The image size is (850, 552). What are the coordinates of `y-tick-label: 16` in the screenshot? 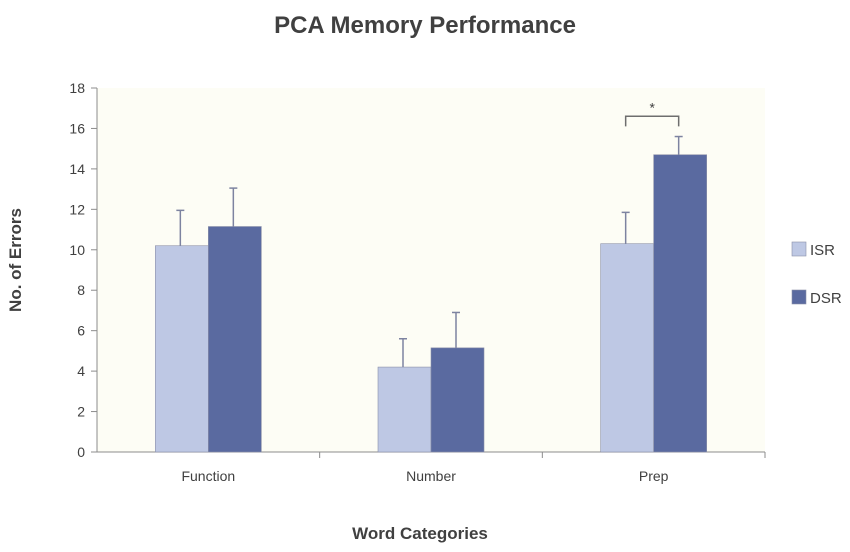 It's located at (77, 128).